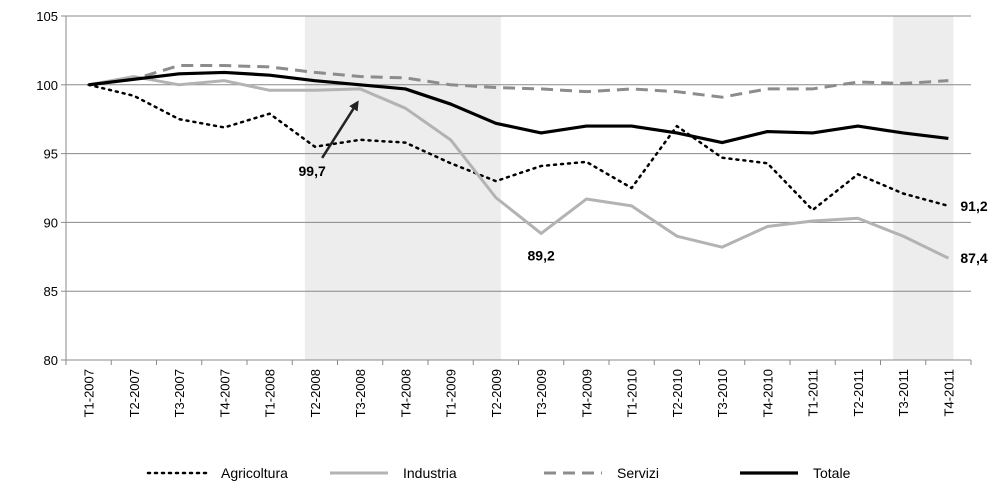 The width and height of the screenshot is (1006, 493). I want to click on legend-label: Agricoltura, so click(254, 473).